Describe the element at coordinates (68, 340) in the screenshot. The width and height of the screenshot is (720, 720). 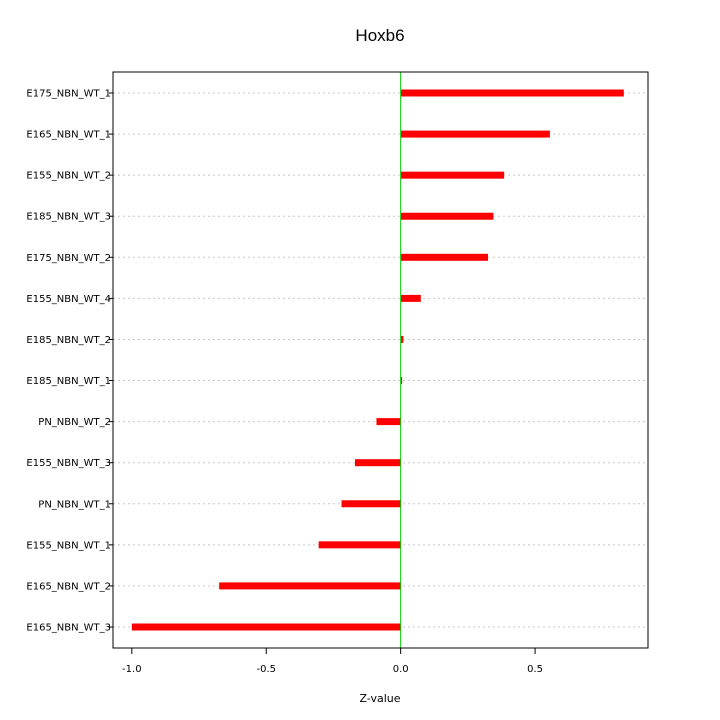
I see `category-label: E185_NBN_WT_2` at that location.